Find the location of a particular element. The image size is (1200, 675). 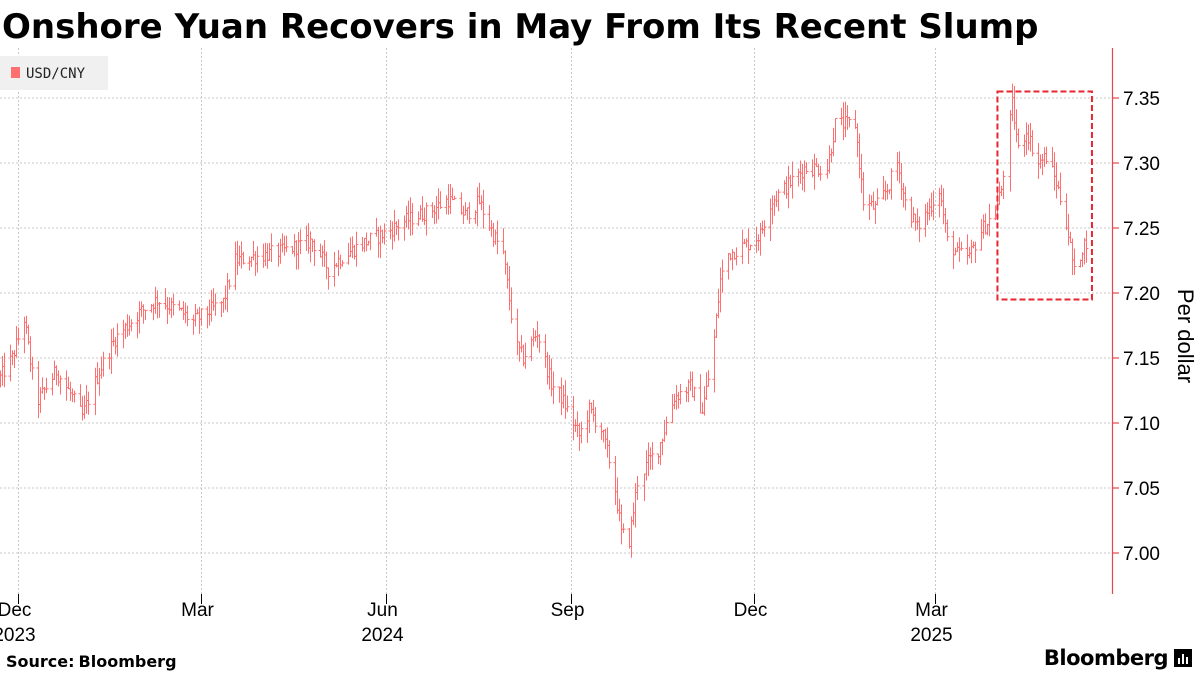

legend: USD/CNY is located at coordinates (54, 73).